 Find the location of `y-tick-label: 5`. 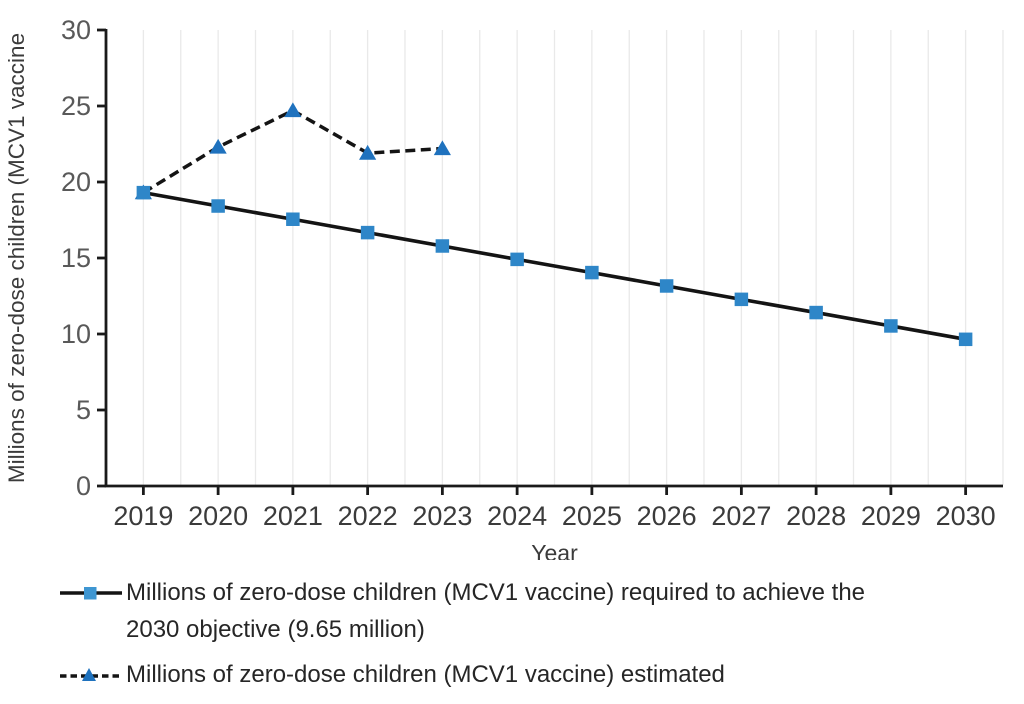

y-tick-label: 5 is located at coordinates (83, 410).